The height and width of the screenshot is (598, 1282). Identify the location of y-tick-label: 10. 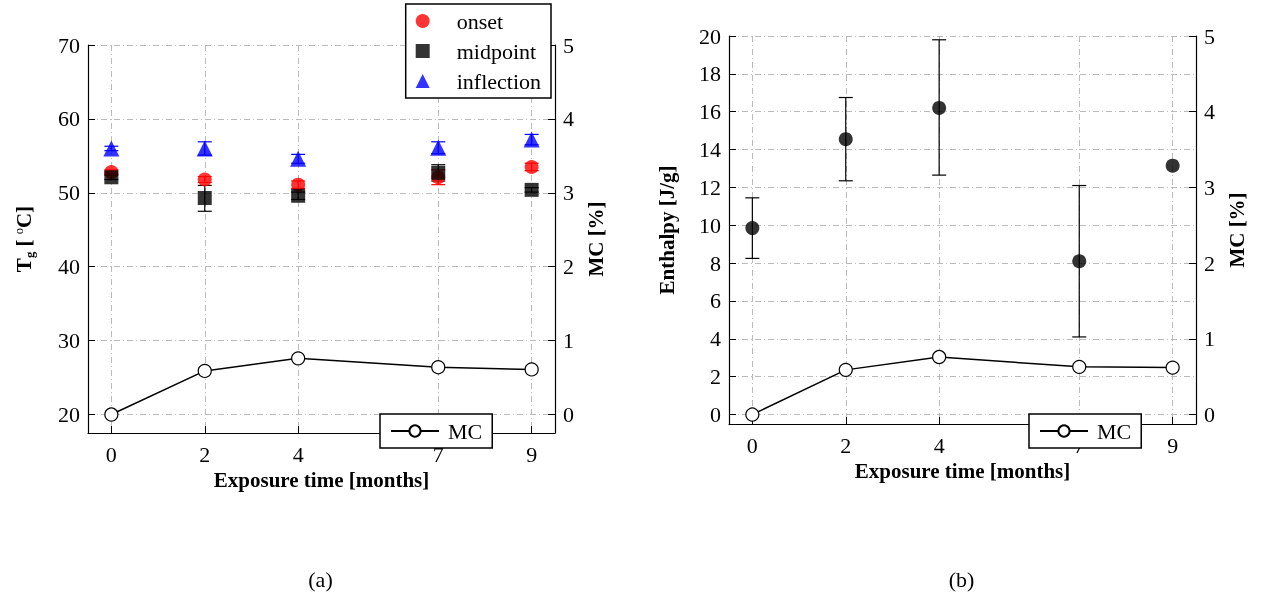
(710, 225).